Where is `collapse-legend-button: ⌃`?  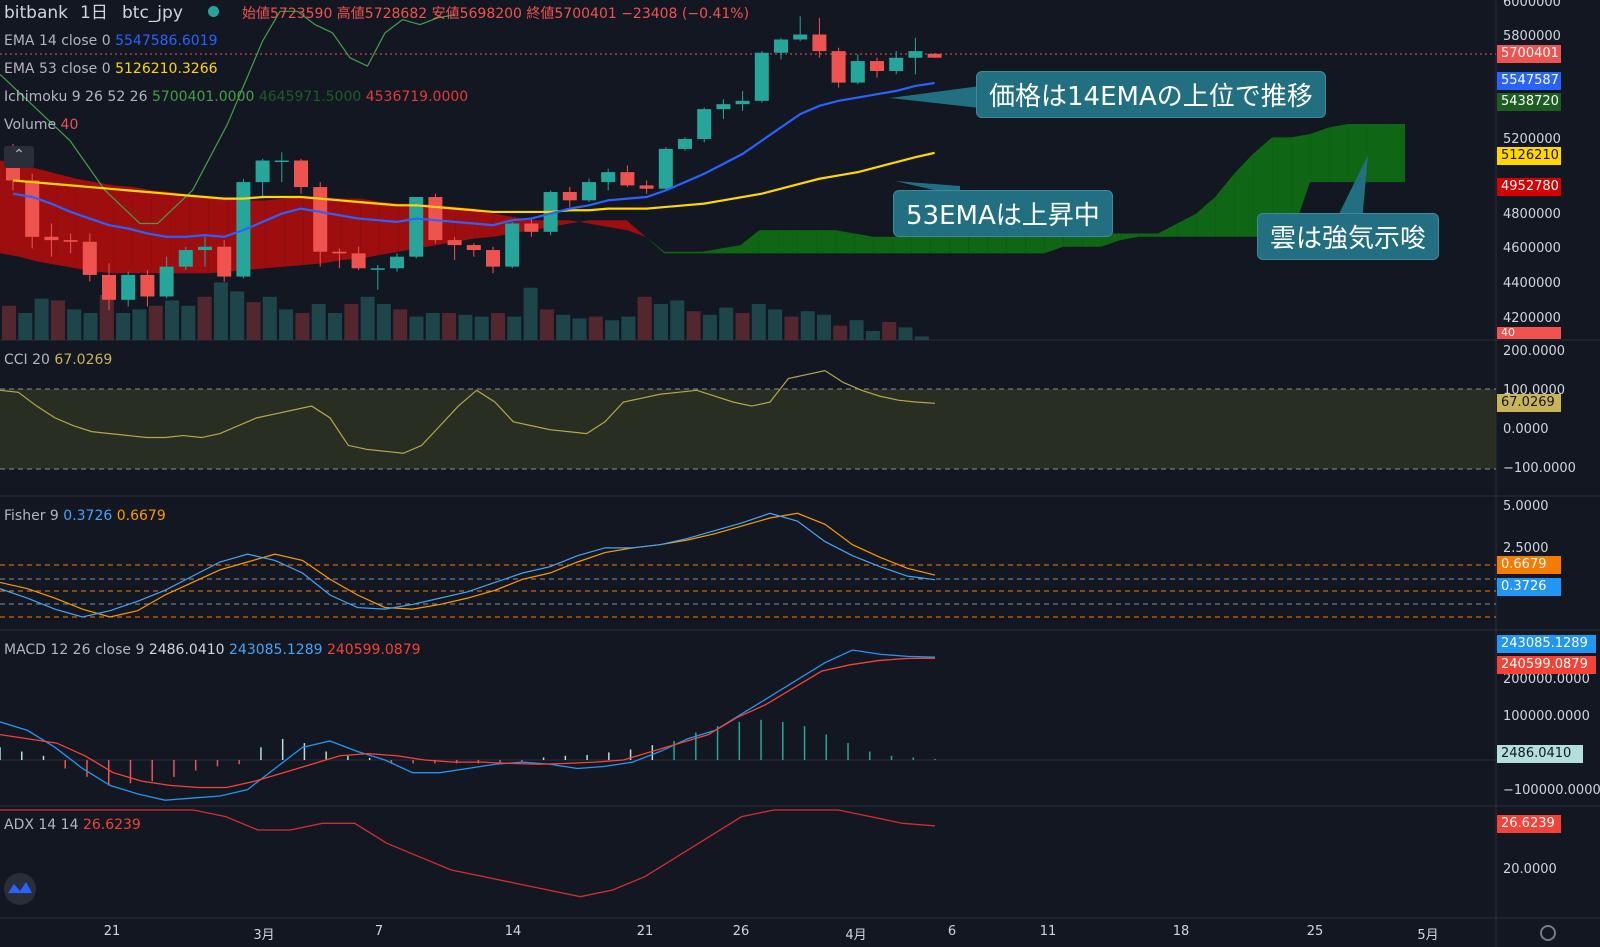
collapse-legend-button: ⌃ is located at coordinates (19, 157).